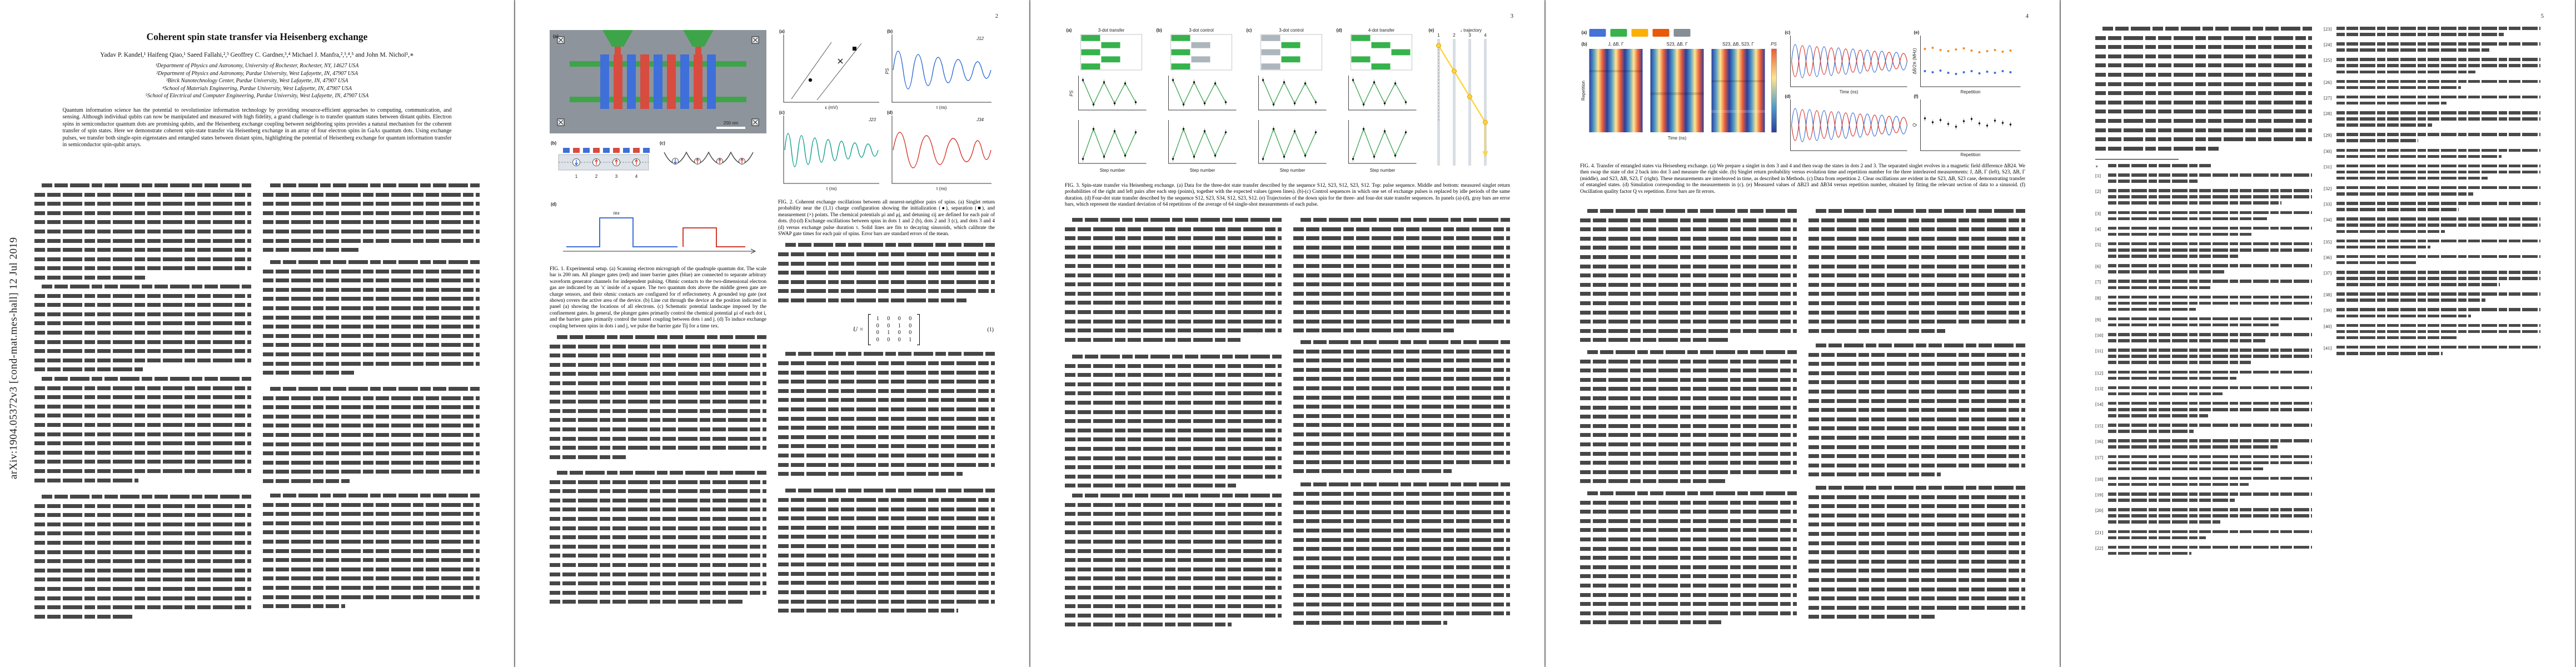 This screenshot has width=2576, height=667. What do you see at coordinates (1111, 30) in the screenshot?
I see `panel-title: 3-dot transfer` at bounding box center [1111, 30].